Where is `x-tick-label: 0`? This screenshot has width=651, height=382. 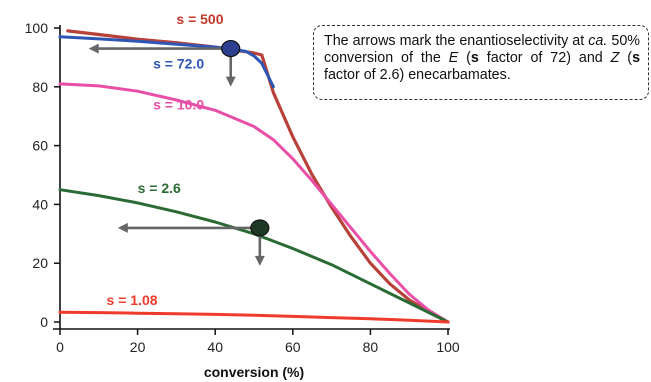 x-tick-label: 0 is located at coordinates (60, 347).